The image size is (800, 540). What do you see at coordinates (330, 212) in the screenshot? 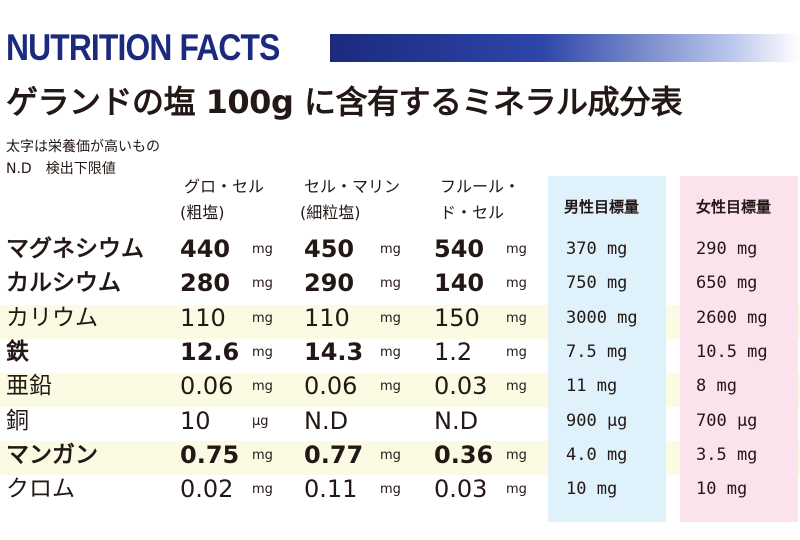
I see `col-subheader-sel-marin: (細粒塩)` at bounding box center [330, 212].